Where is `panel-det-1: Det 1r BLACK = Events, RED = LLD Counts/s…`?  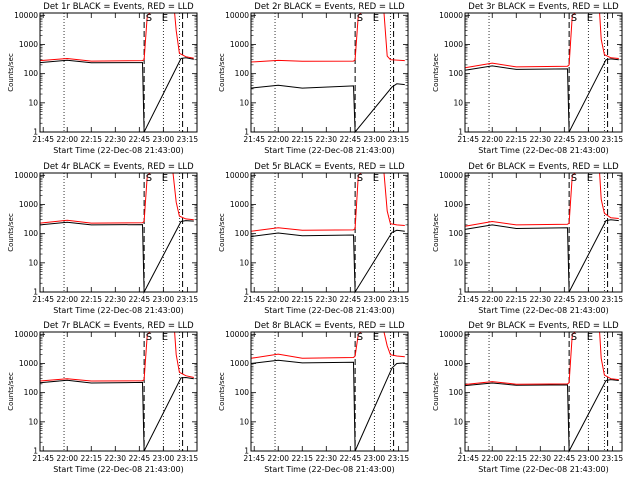 panel-det-1: Det 1r BLACK = Events, RED = LLD Counts/s… is located at coordinates (102, 78).